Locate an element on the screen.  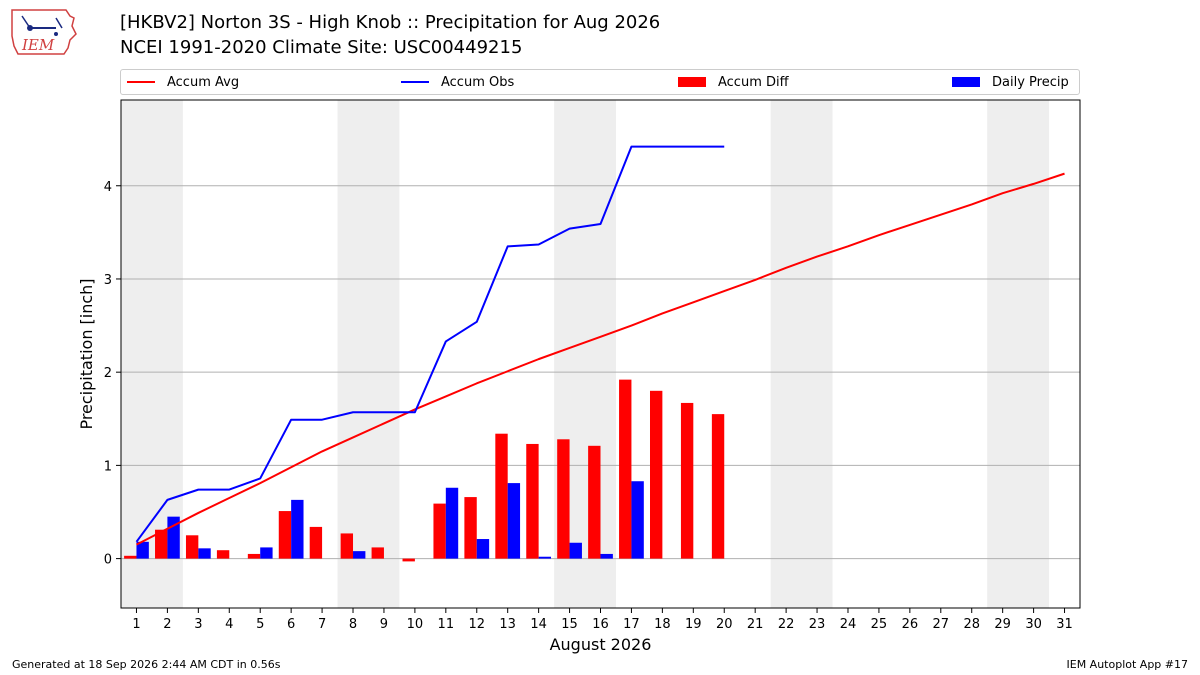
x-tick-label: 11 is located at coordinates (446, 624).